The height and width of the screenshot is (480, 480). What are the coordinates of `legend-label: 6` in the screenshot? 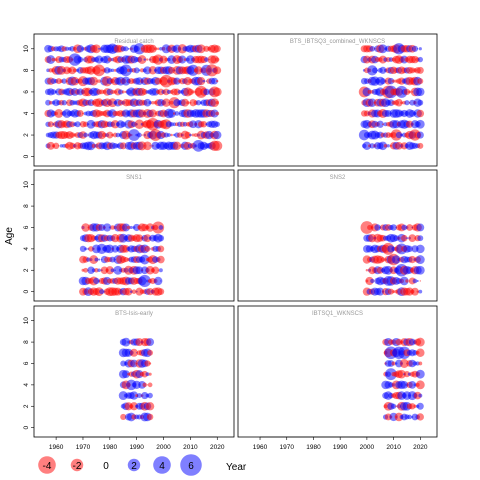 It's located at (191, 466).